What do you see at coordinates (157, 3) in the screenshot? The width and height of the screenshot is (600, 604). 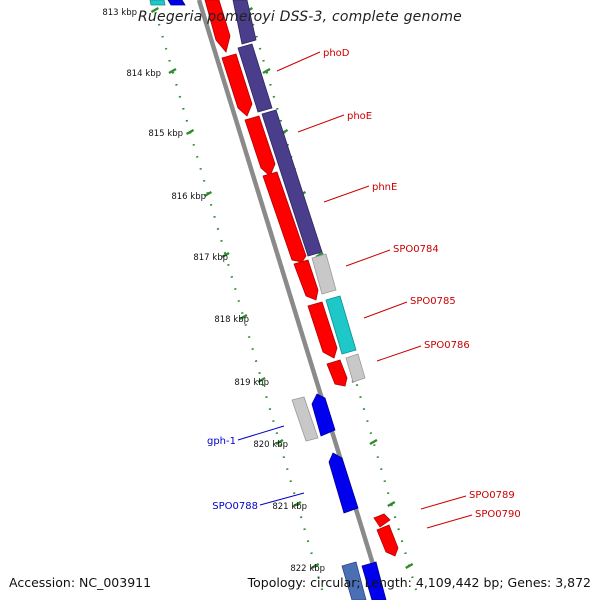 I see `gene-block-top-teal` at bounding box center [157, 3].